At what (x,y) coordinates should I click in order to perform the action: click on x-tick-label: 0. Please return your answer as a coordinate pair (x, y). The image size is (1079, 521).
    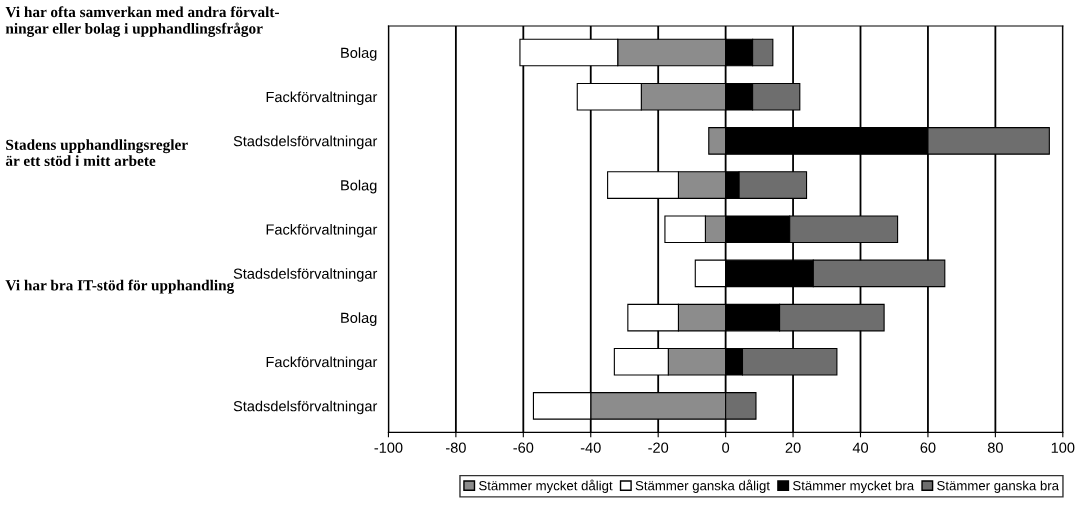
    Looking at the image, I should click on (726, 447).